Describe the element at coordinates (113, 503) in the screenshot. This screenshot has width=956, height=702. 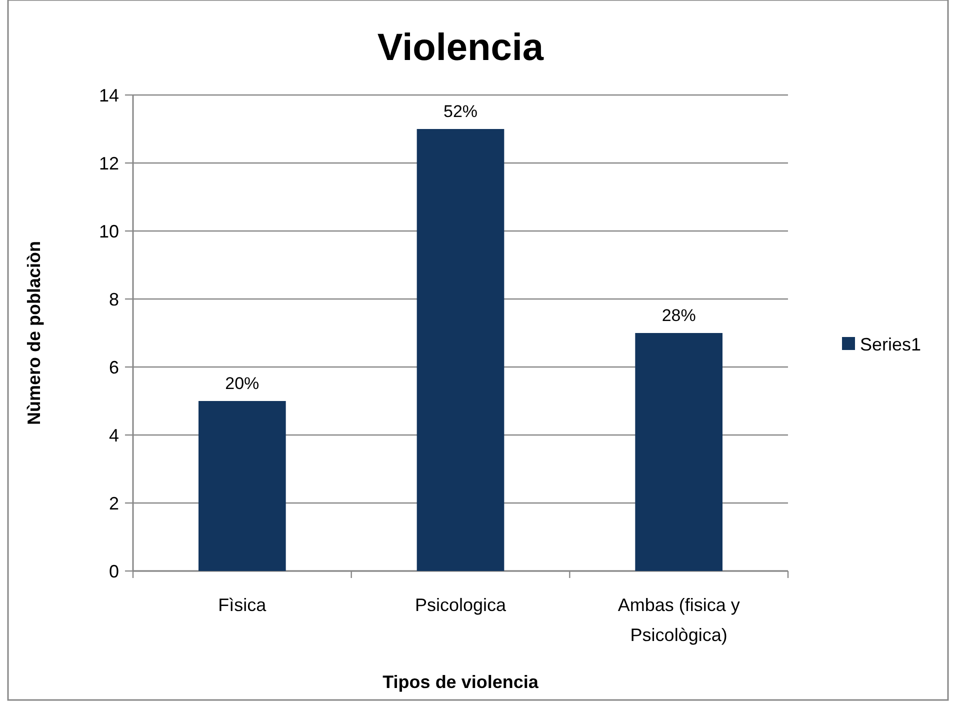
I see `y-tick-label: 2` at that location.